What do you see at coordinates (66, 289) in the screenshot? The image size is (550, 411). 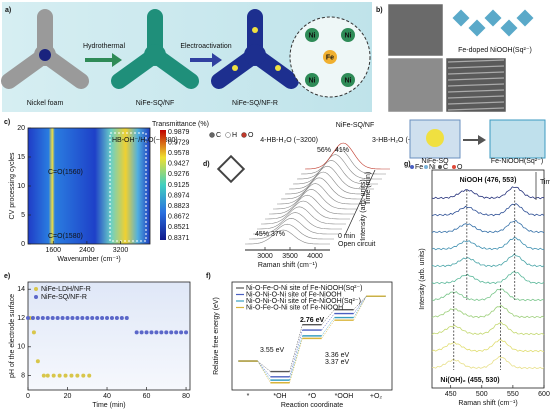 I see `legend-label: NiFe-LDH/NF-R` at bounding box center [66, 289].